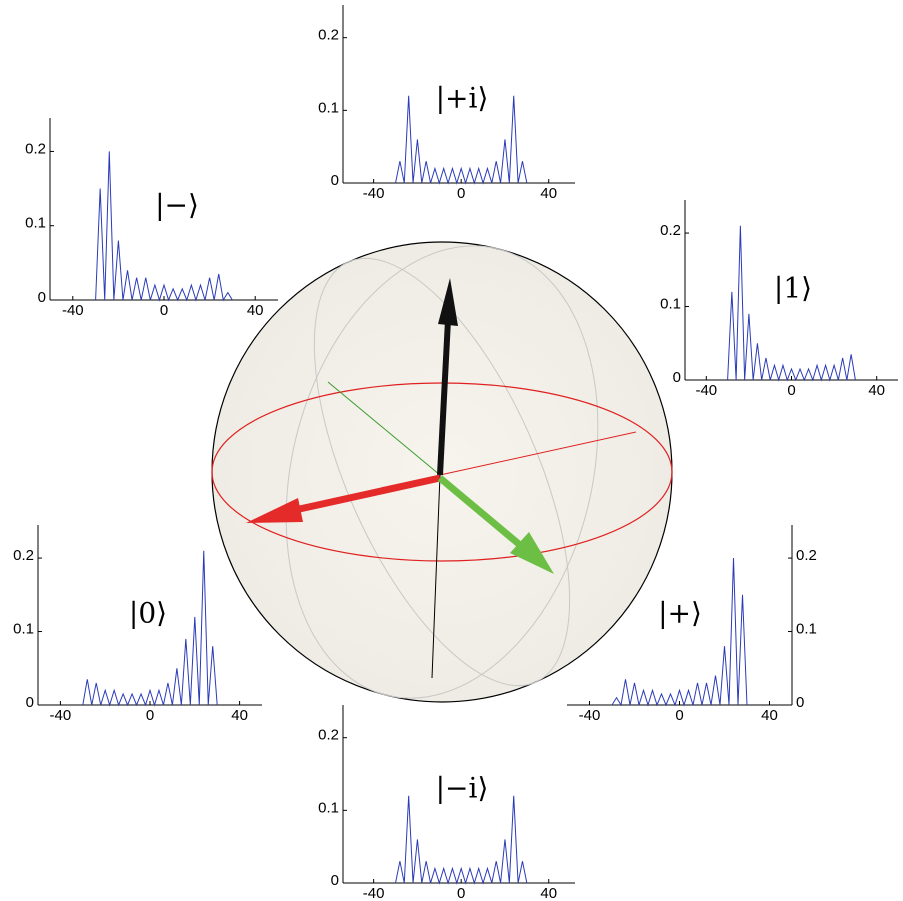 The width and height of the screenshot is (903, 901). I want to click on arrow-y, so click(480, 511).